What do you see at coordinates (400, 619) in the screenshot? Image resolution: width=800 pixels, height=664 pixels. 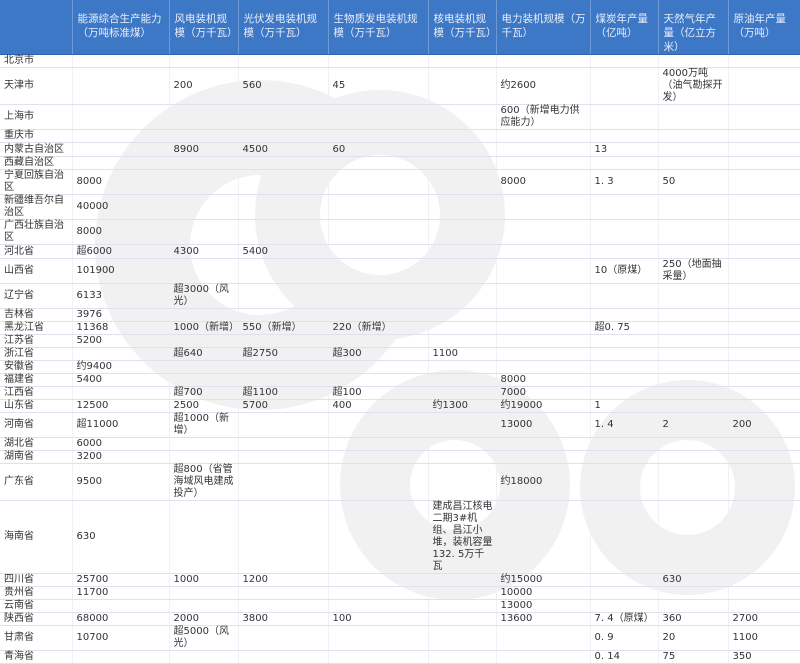 I see `table-row: 陕西省 68000 2000 3800 100 13600 7. 4（原煤） 360 2700` at bounding box center [400, 619].